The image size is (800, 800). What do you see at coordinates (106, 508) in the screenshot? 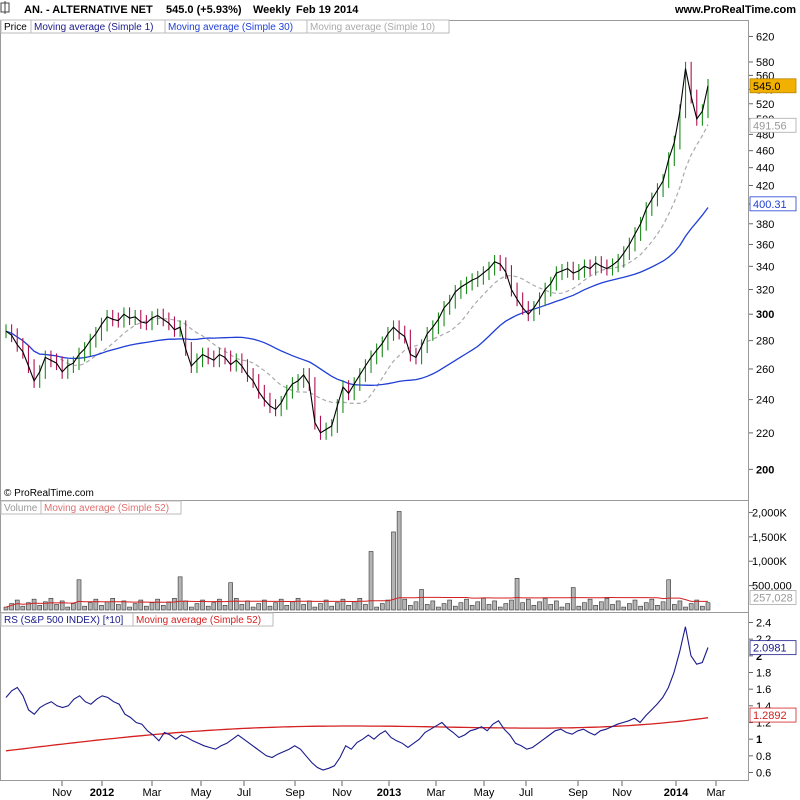
I see `legend-volume-ma: Moving average (Simple 52)` at bounding box center [106, 508].